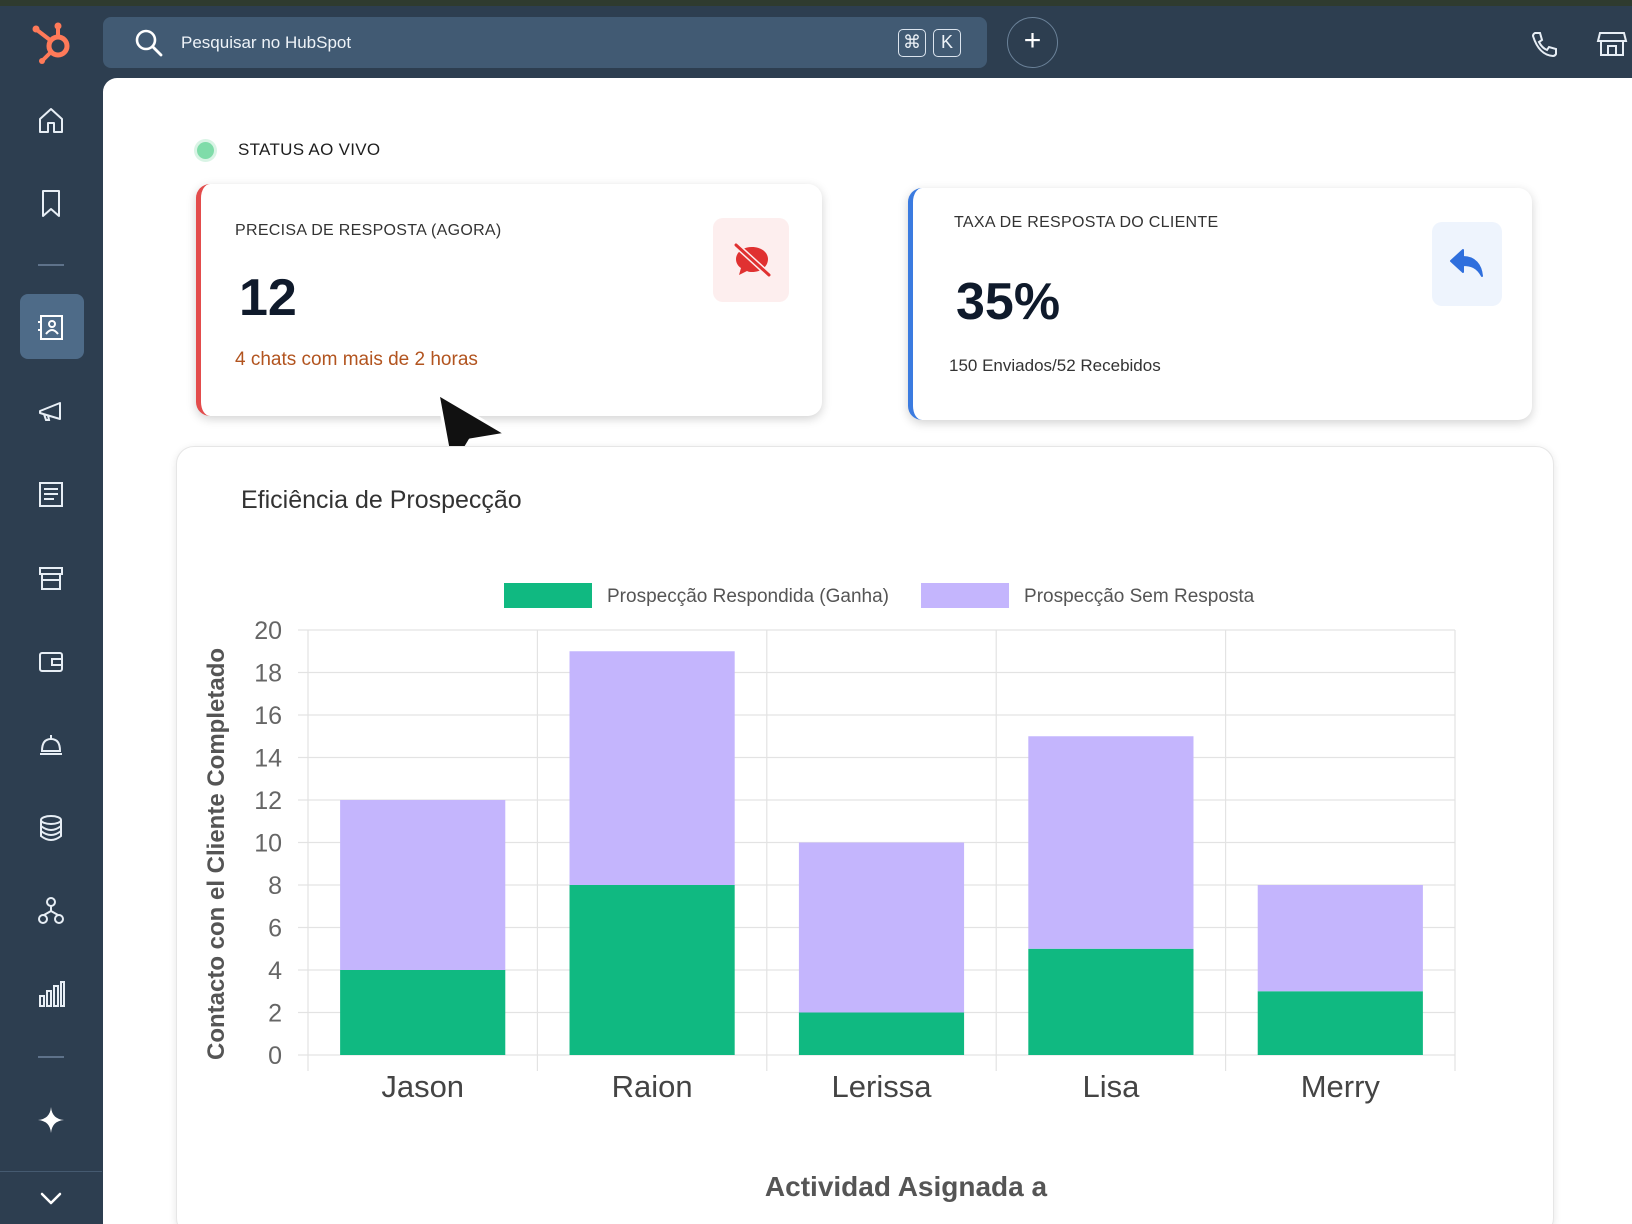 The image size is (1632, 1224). I want to click on card-label: TAXA DE RESPOSTA DO CLIENTE, so click(1086, 222).